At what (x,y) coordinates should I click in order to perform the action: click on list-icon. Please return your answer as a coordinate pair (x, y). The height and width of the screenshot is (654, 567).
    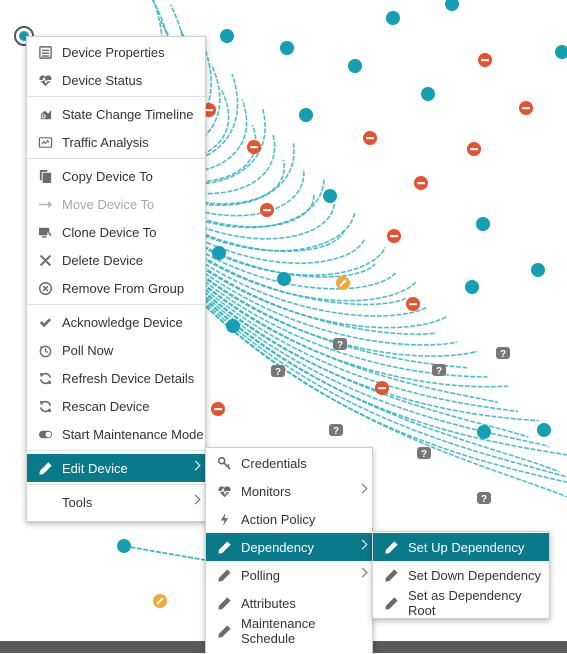
    Looking at the image, I should click on (45, 52).